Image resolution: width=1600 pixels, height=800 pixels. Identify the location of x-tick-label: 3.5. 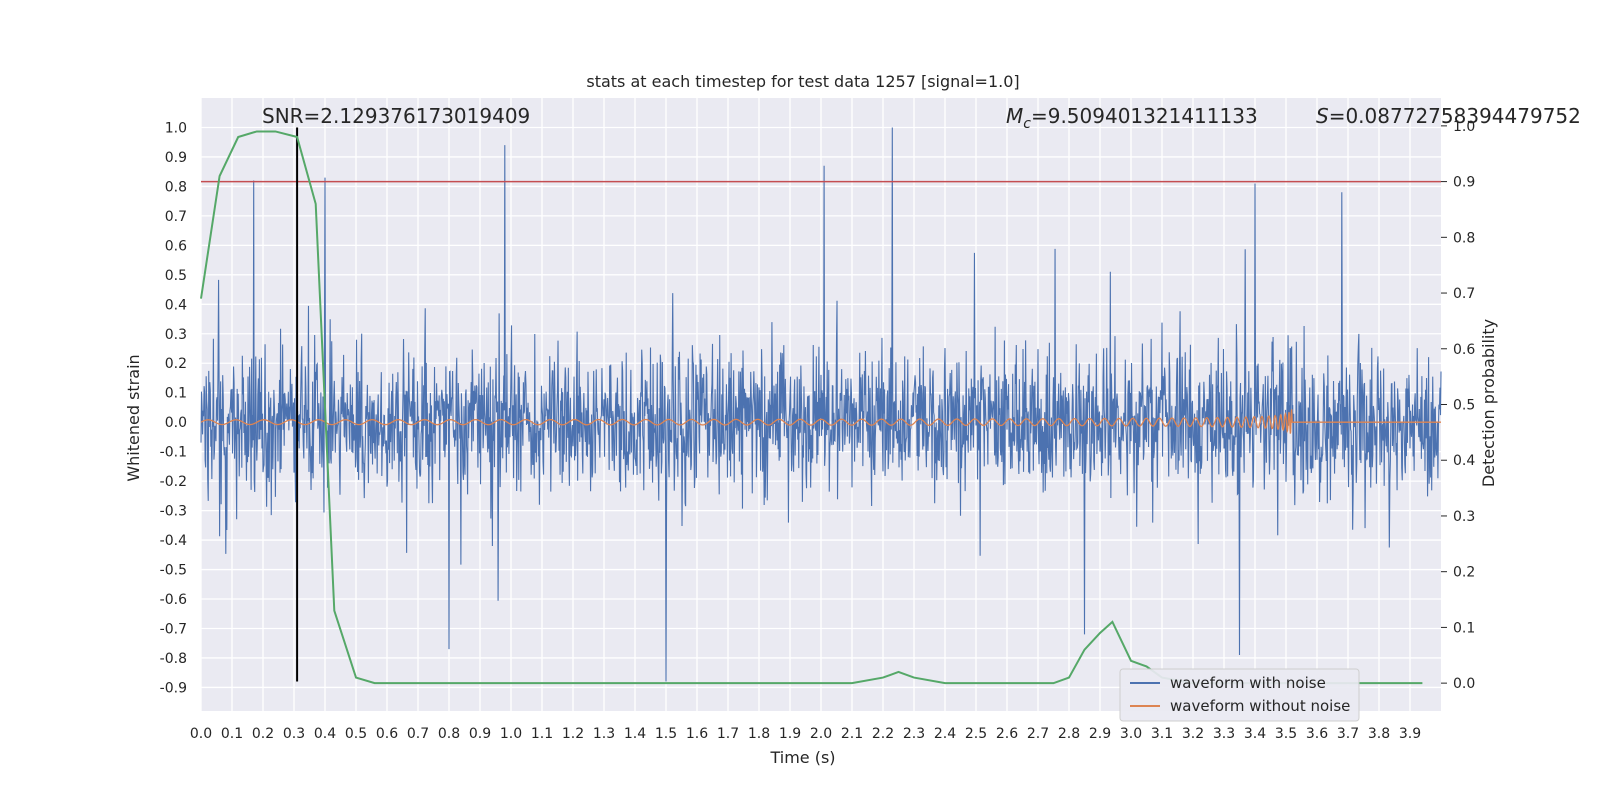
(1286, 734).